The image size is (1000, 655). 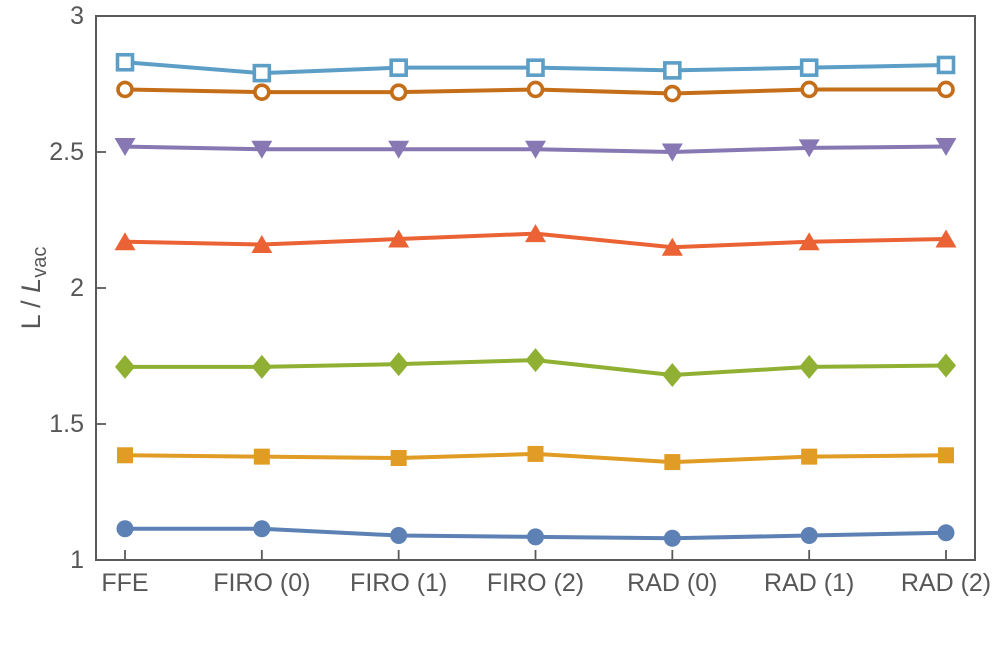 What do you see at coordinates (672, 583) in the screenshot?
I see `x-tick-label: RAD (0)` at bounding box center [672, 583].